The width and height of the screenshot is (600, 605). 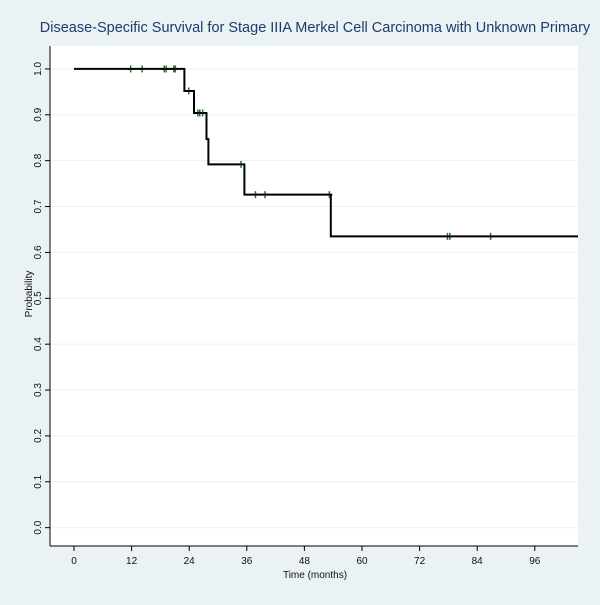 I want to click on x-tick-label: 0, so click(x=74, y=561).